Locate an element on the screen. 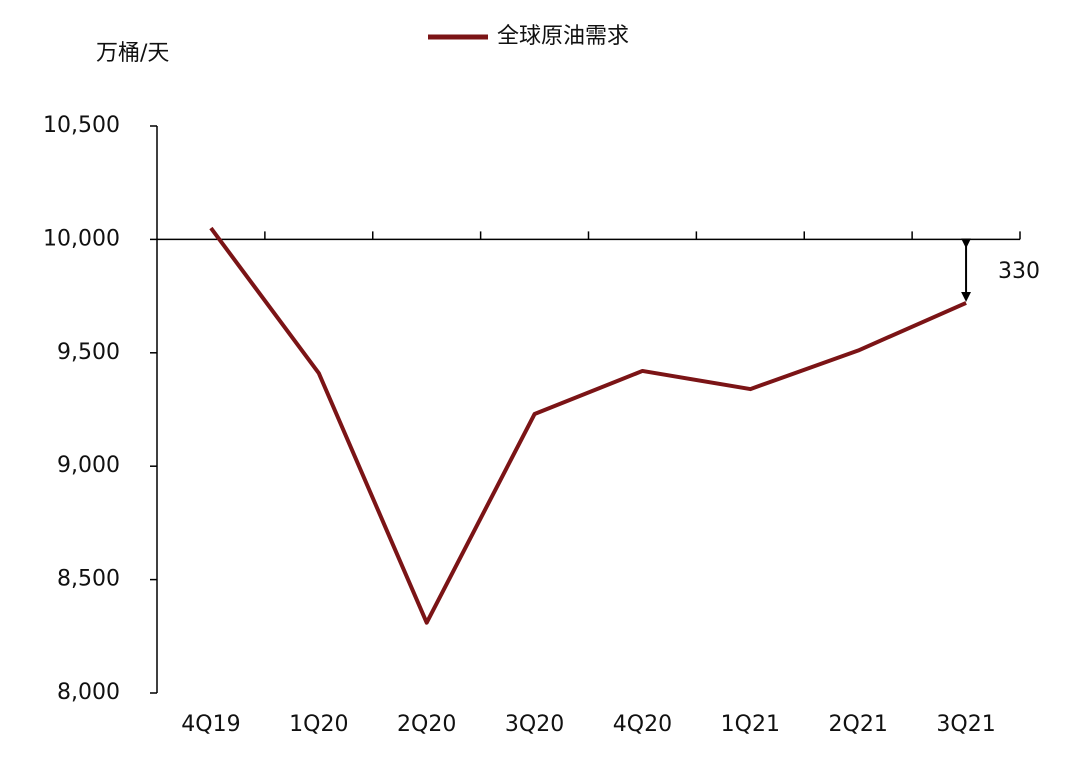  y-tick-label: 9,000 is located at coordinates (88, 465).